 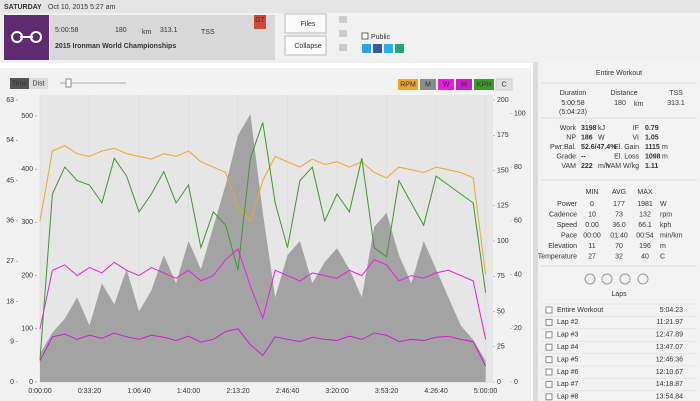 I want to click on cell: 10, so click(x=592, y=214).